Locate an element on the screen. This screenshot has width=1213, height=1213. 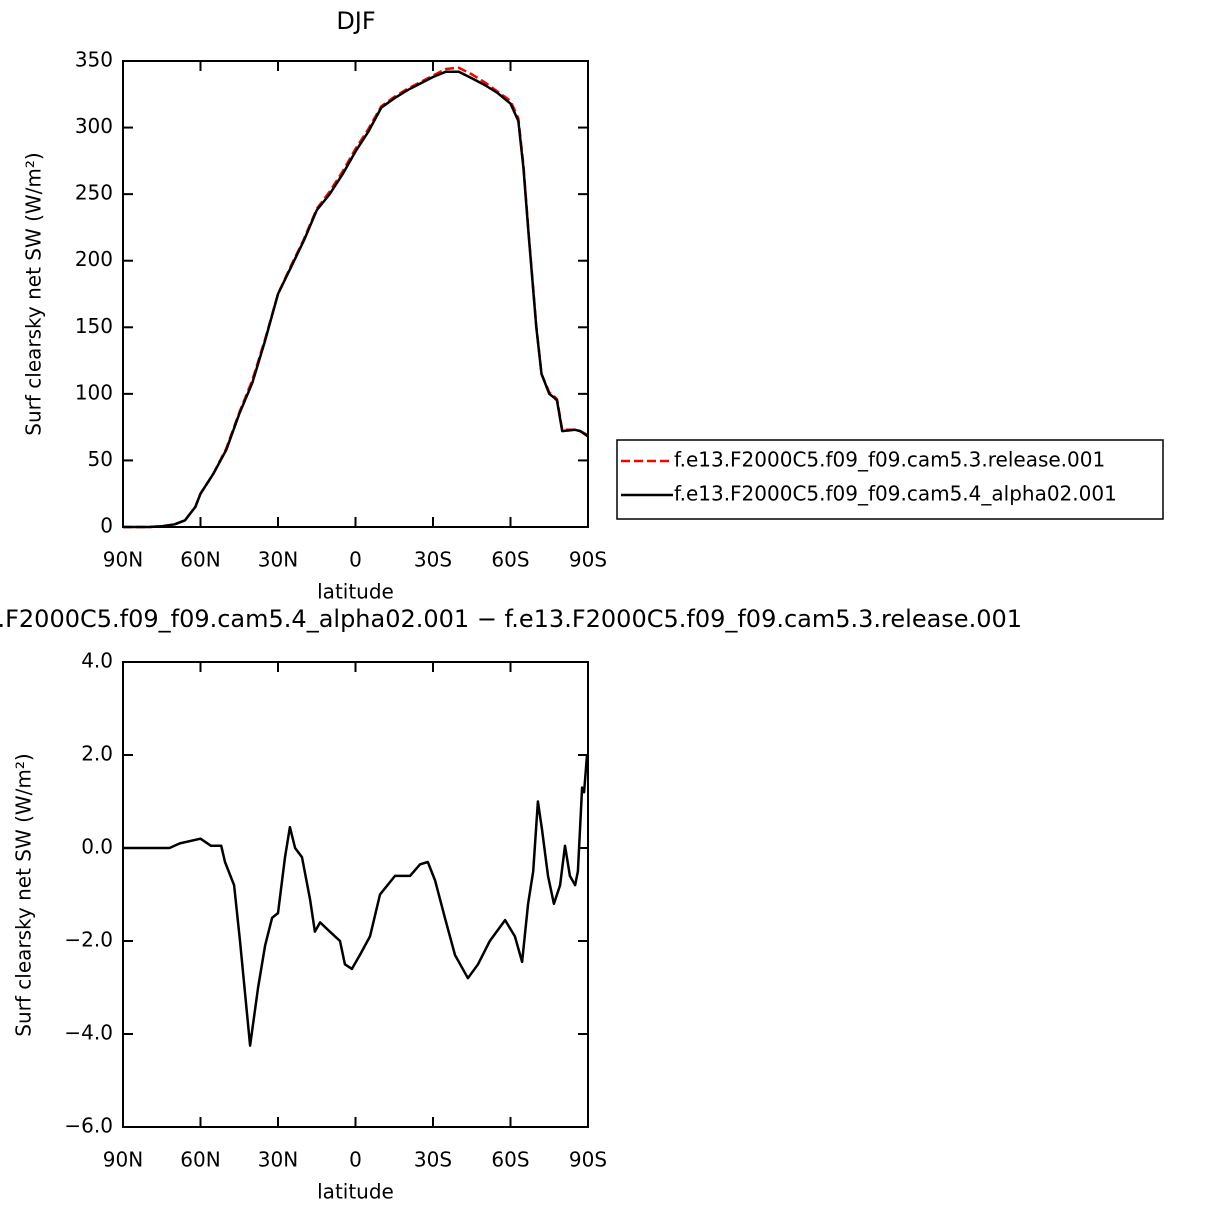
y-tick-label: −4.0 is located at coordinates (88, 1033).